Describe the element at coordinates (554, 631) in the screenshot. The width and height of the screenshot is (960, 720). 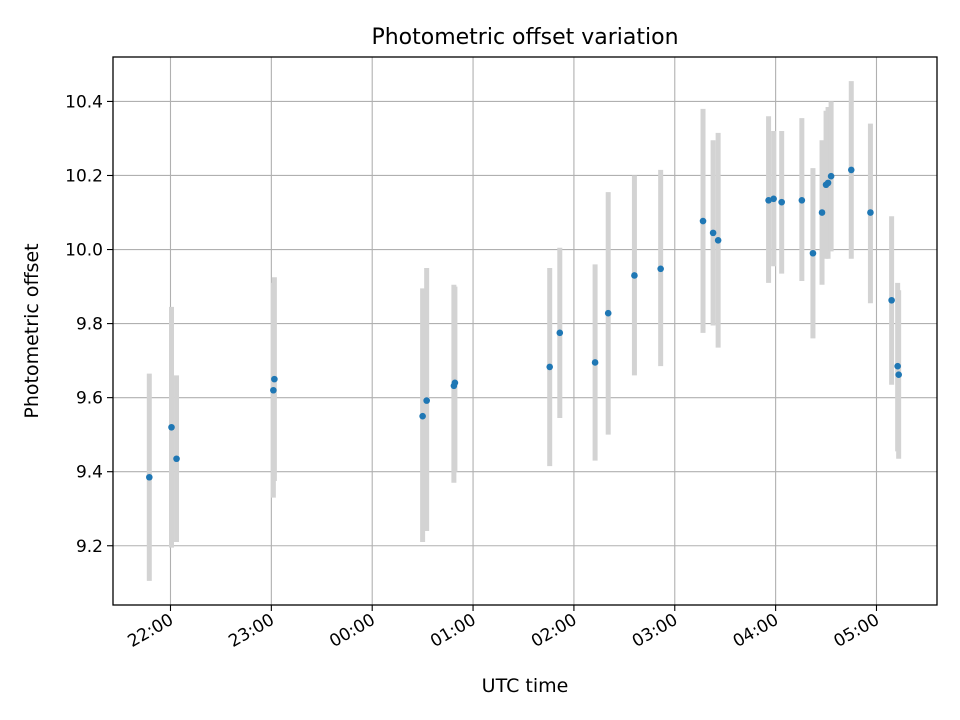
I see `x-tick-label: 02:00` at that location.